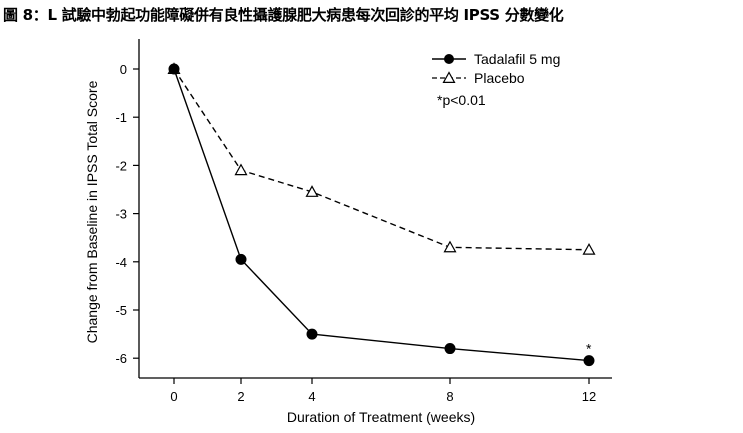 This screenshot has height=433, width=743. What do you see at coordinates (121, 117) in the screenshot?
I see `y-tick-label: -1` at bounding box center [121, 117].